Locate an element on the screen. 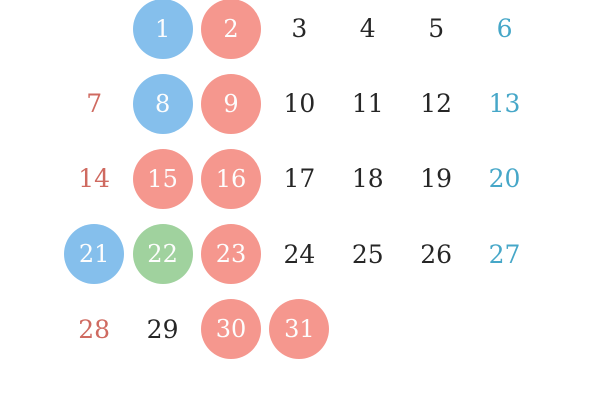 Image resolution: width=600 pixels, height=400 pixels. day-cell-20: 20 is located at coordinates (504, 178).